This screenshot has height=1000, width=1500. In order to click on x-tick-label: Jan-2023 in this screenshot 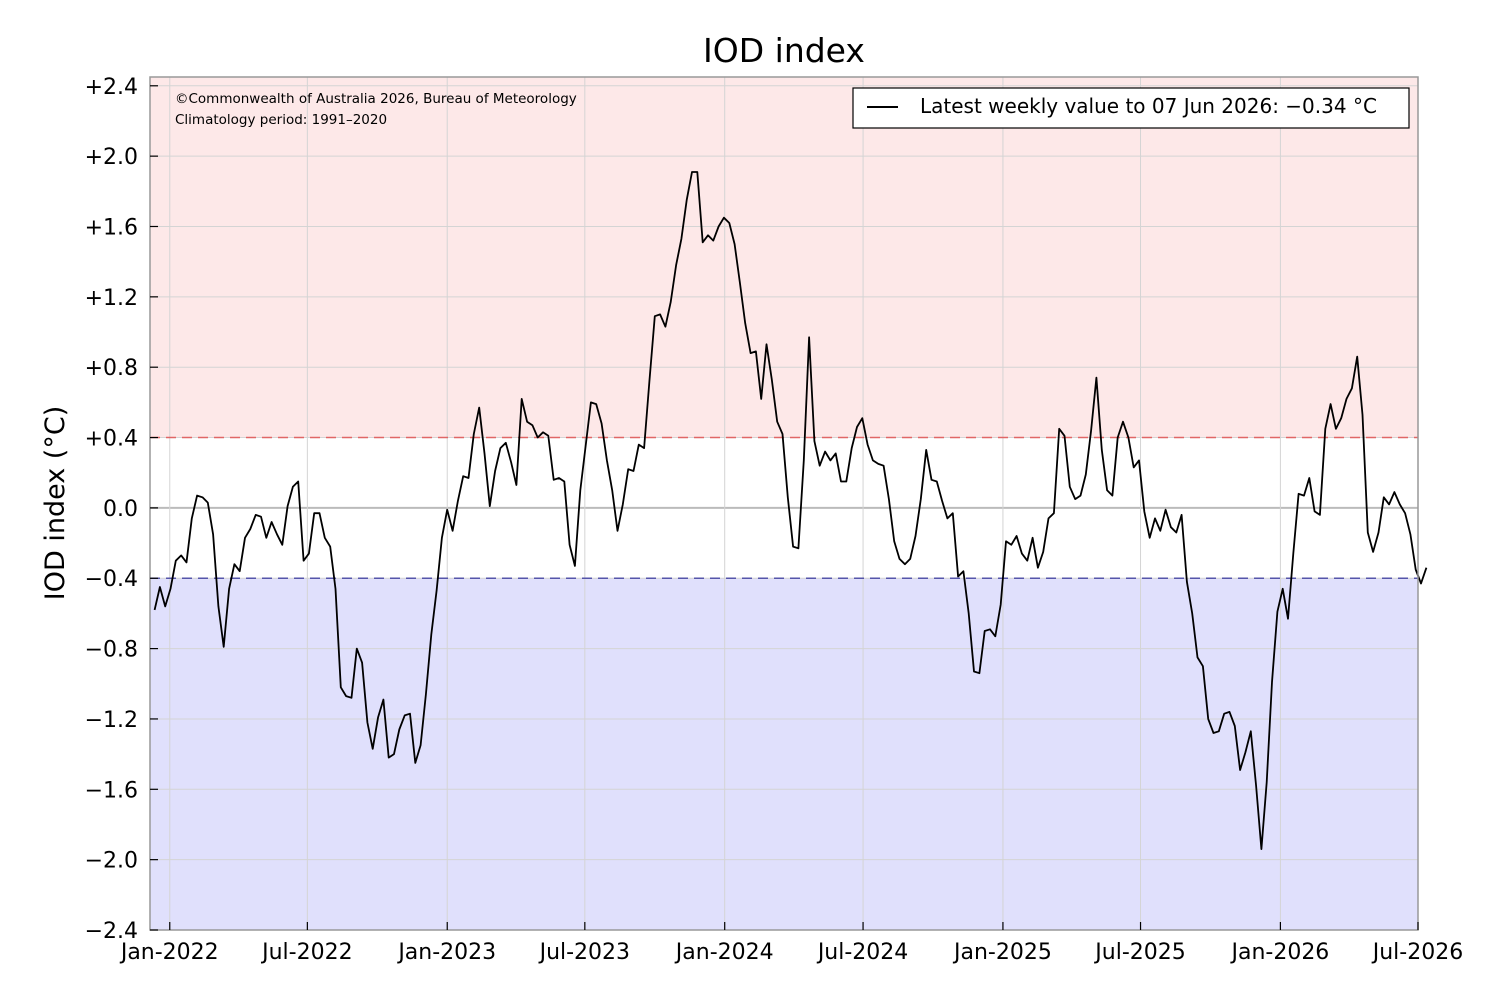, I will do `click(446, 952)`.